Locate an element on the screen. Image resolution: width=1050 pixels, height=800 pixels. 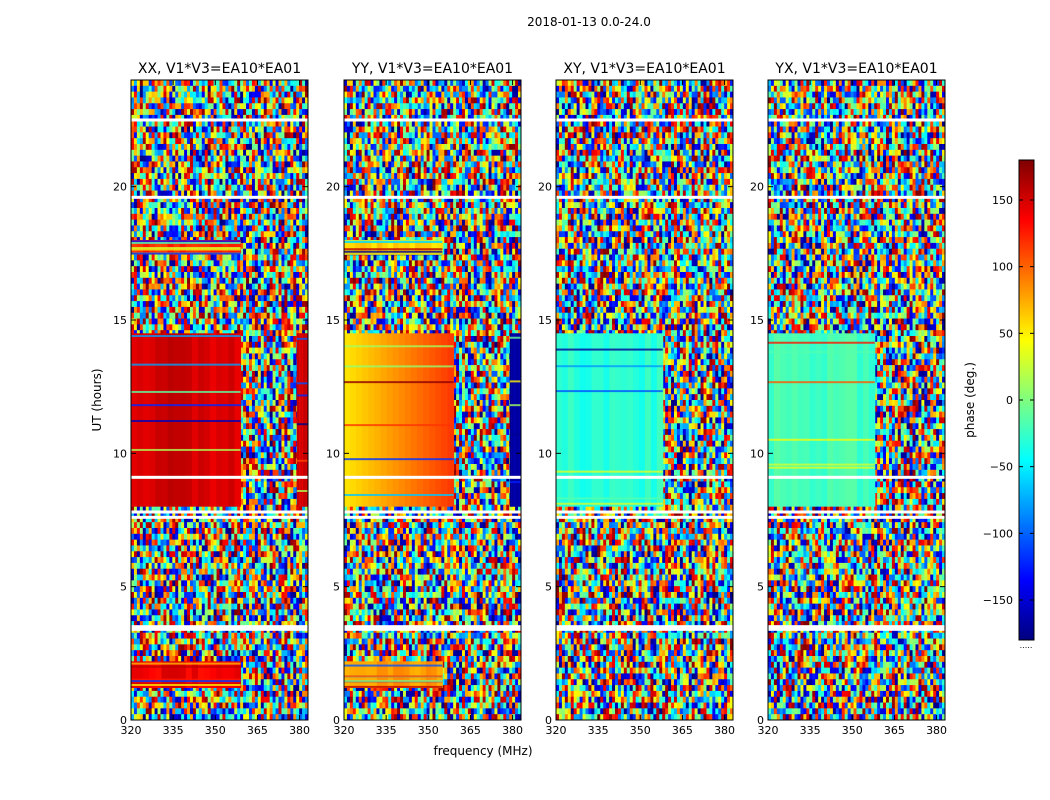
panel-title: YX, V1*V3=EA10*EA01 is located at coordinates (855, 69).